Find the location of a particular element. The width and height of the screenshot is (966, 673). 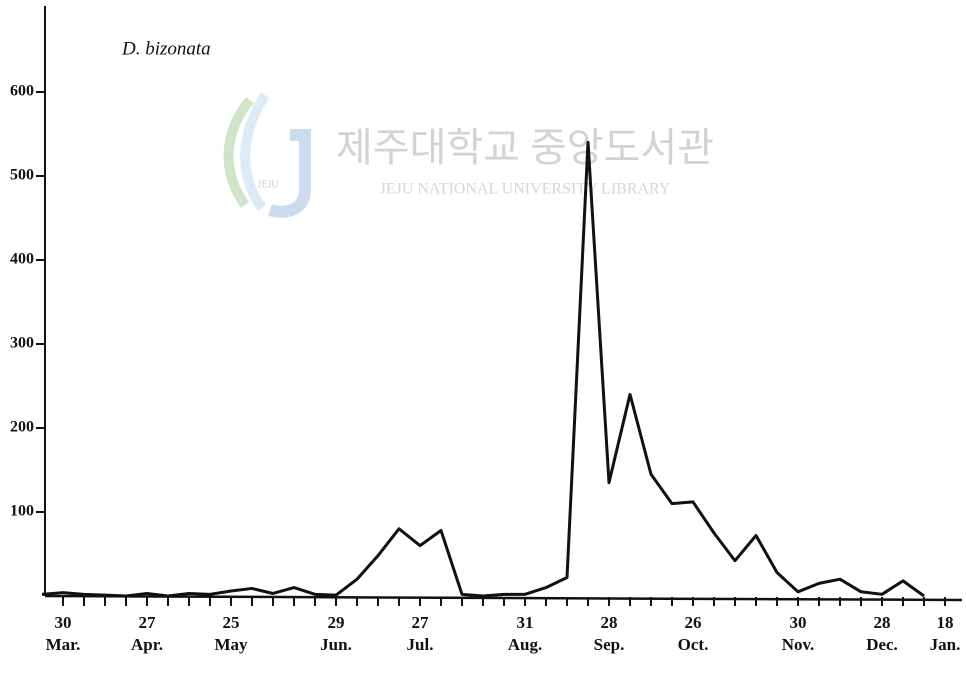

watermark-logo-text: JEJU is located at coordinates (268, 184).